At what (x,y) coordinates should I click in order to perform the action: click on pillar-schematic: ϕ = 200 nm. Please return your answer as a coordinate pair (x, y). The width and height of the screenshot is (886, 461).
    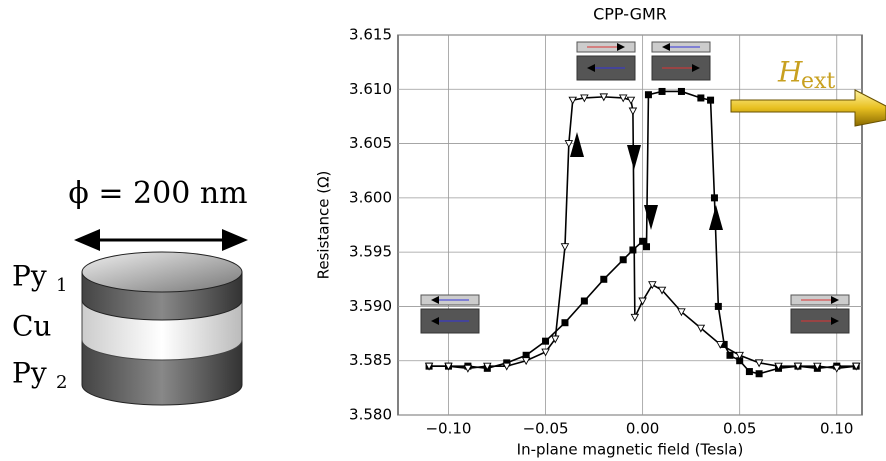
    Looking at the image, I should click on (158, 291).